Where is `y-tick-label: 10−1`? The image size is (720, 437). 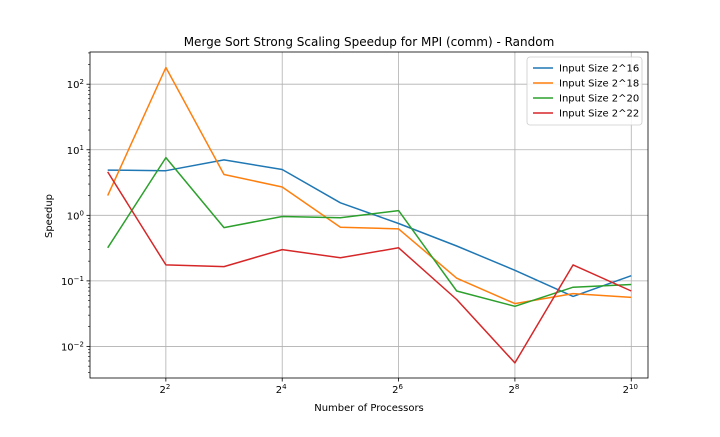 y-tick-label: 10−1 is located at coordinates (72, 281).